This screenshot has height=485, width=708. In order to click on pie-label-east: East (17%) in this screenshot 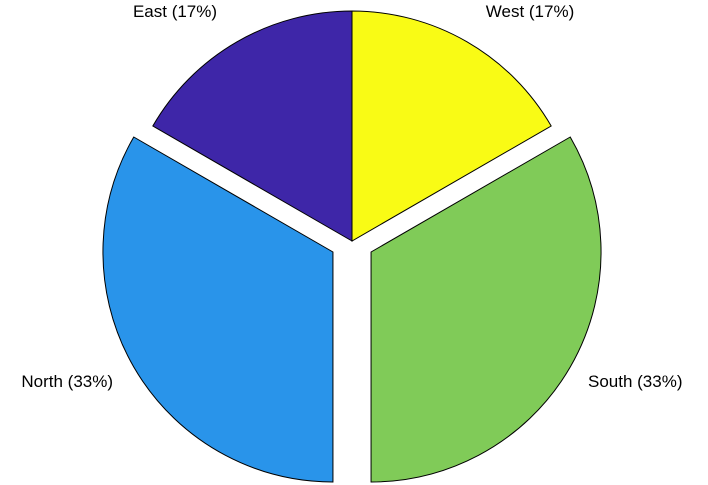, I will do `click(175, 11)`.